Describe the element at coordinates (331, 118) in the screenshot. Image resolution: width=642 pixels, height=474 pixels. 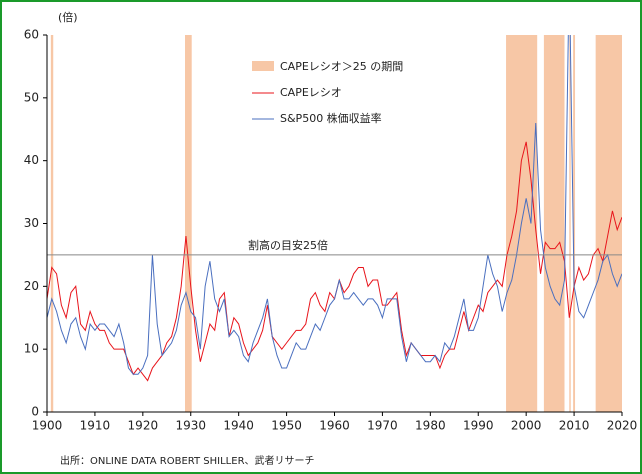
I see `legend-label: S&P500 株価収益率` at that location.